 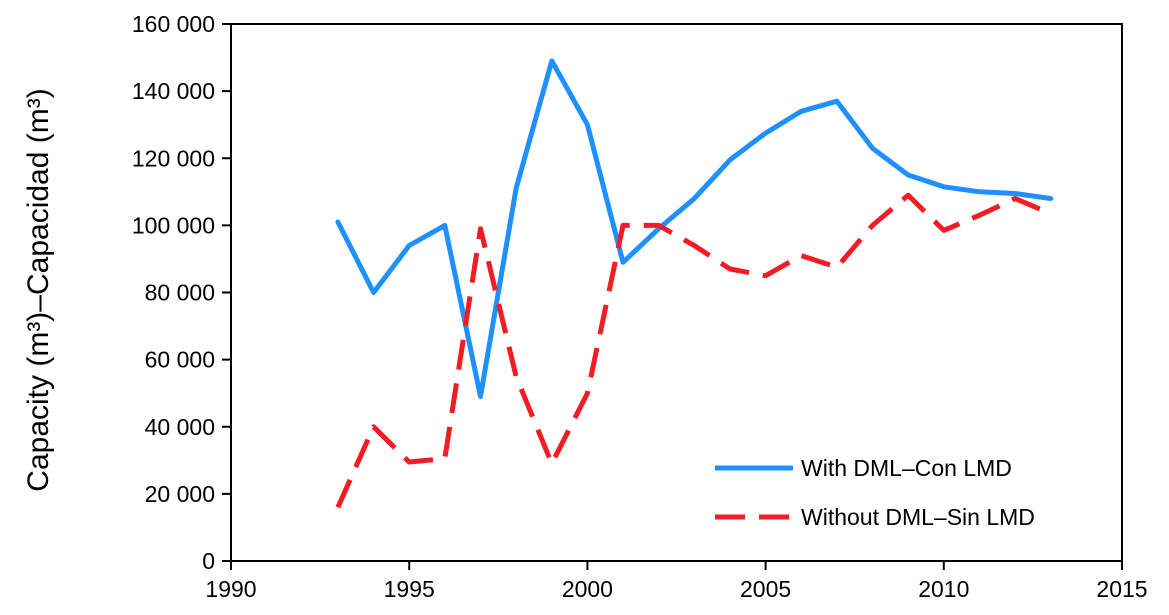 What do you see at coordinates (208, 561) in the screenshot?
I see `y-tick-label: 0` at bounding box center [208, 561].